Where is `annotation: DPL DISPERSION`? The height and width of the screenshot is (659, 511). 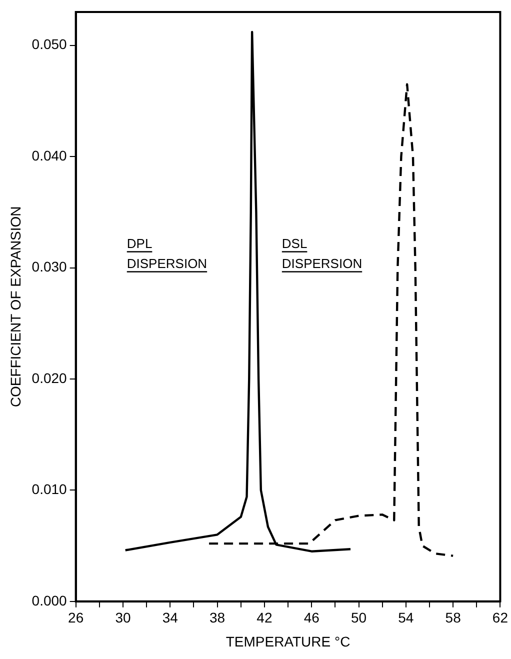 annotation: DPL DISPERSION is located at coordinates (167, 253).